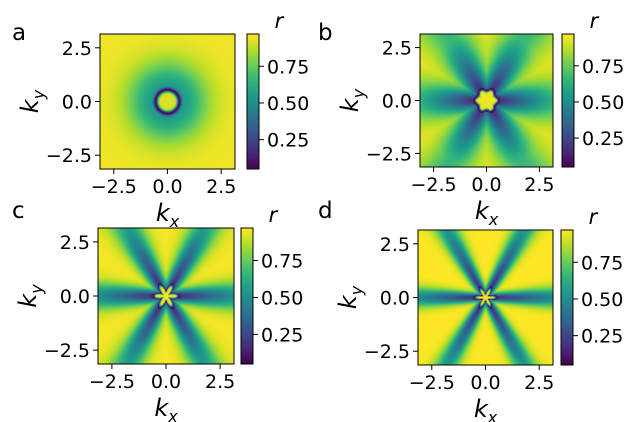  What do you see at coordinates (325, 33) in the screenshot?
I see `panel-letter: b` at bounding box center [325, 33].